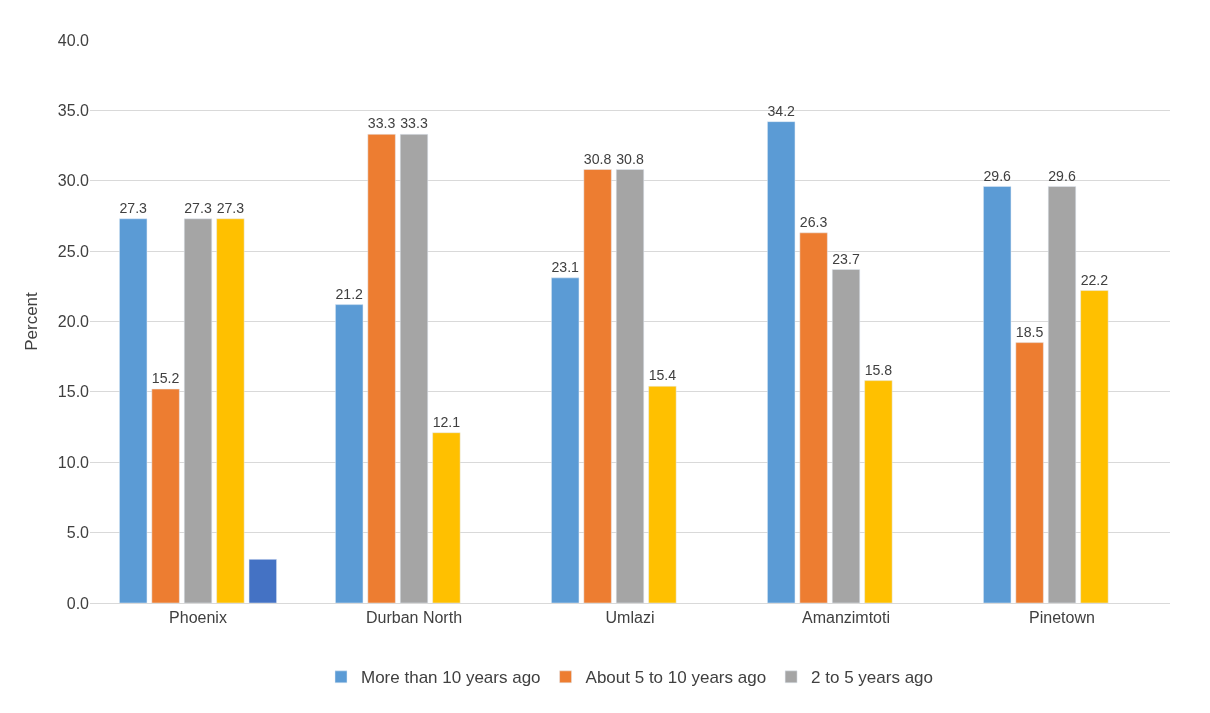  I want to click on legend-label: More than 10 years ago, so click(451, 678).